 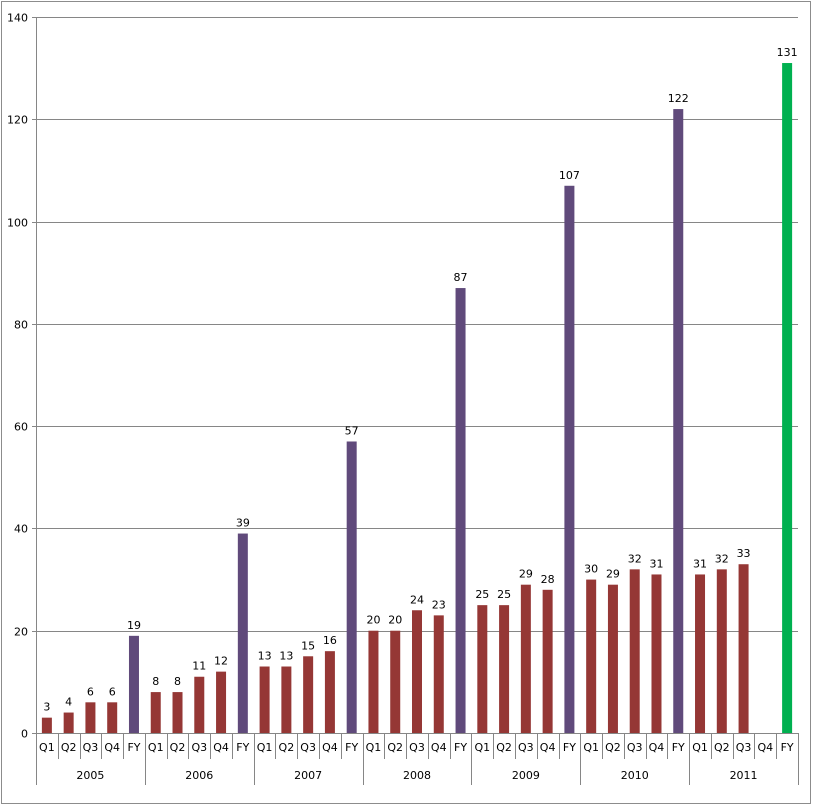 What do you see at coordinates (90, 775) in the screenshot?
I see `year-label: 2005` at bounding box center [90, 775].